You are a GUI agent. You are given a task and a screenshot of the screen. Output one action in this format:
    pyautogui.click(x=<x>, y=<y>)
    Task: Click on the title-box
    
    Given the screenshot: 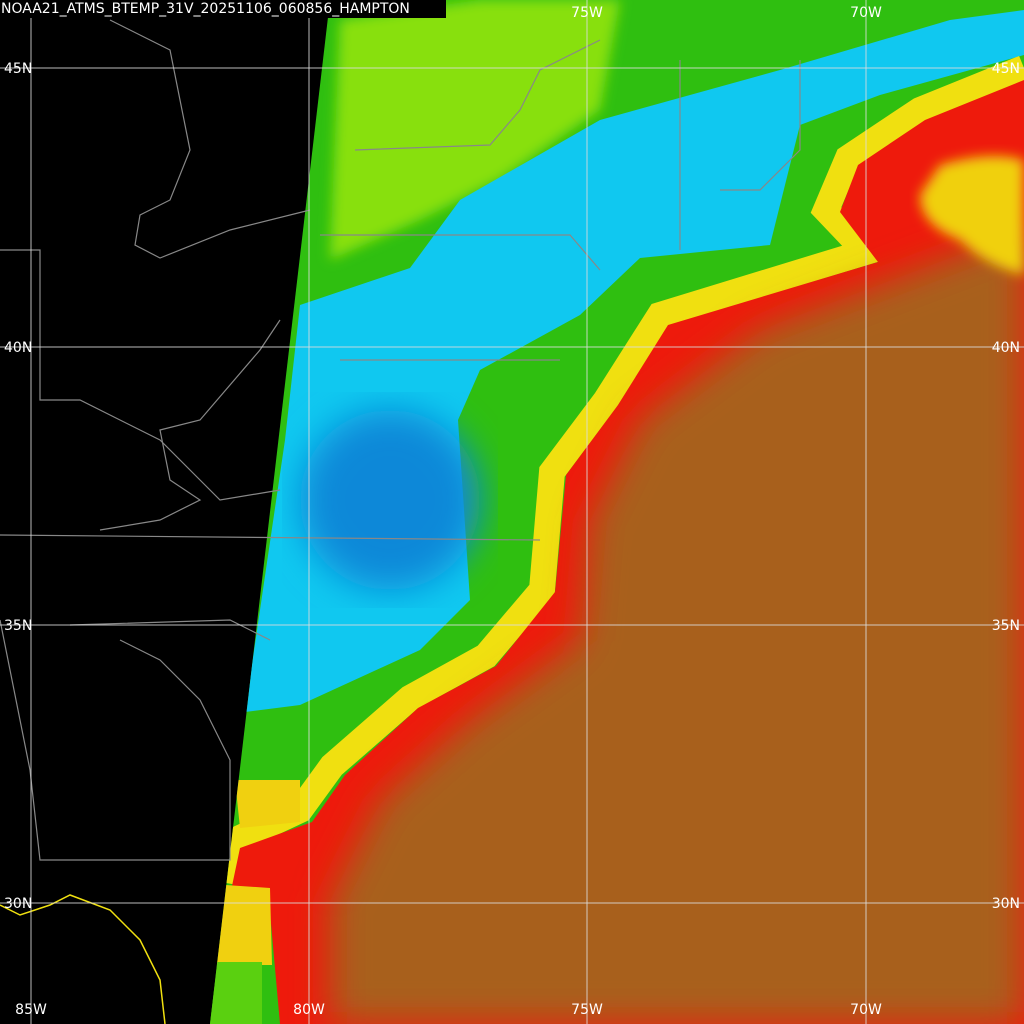 What is the action you would take?
    pyautogui.click(x=223, y=9)
    